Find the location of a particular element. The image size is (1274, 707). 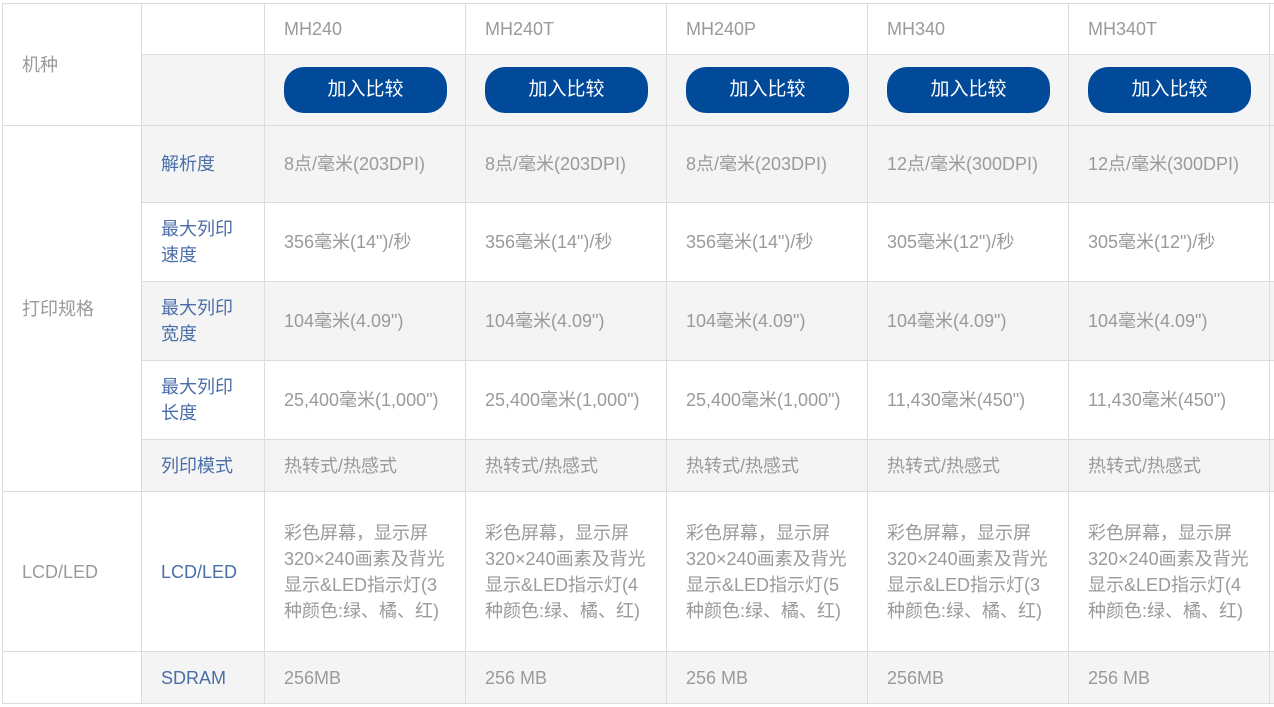

spec-row: 列印模式 热转式/热感式 热转式/热感式 热转式/热感式 热转式/热感式 热转式/热感式 is located at coordinates (638, 465).